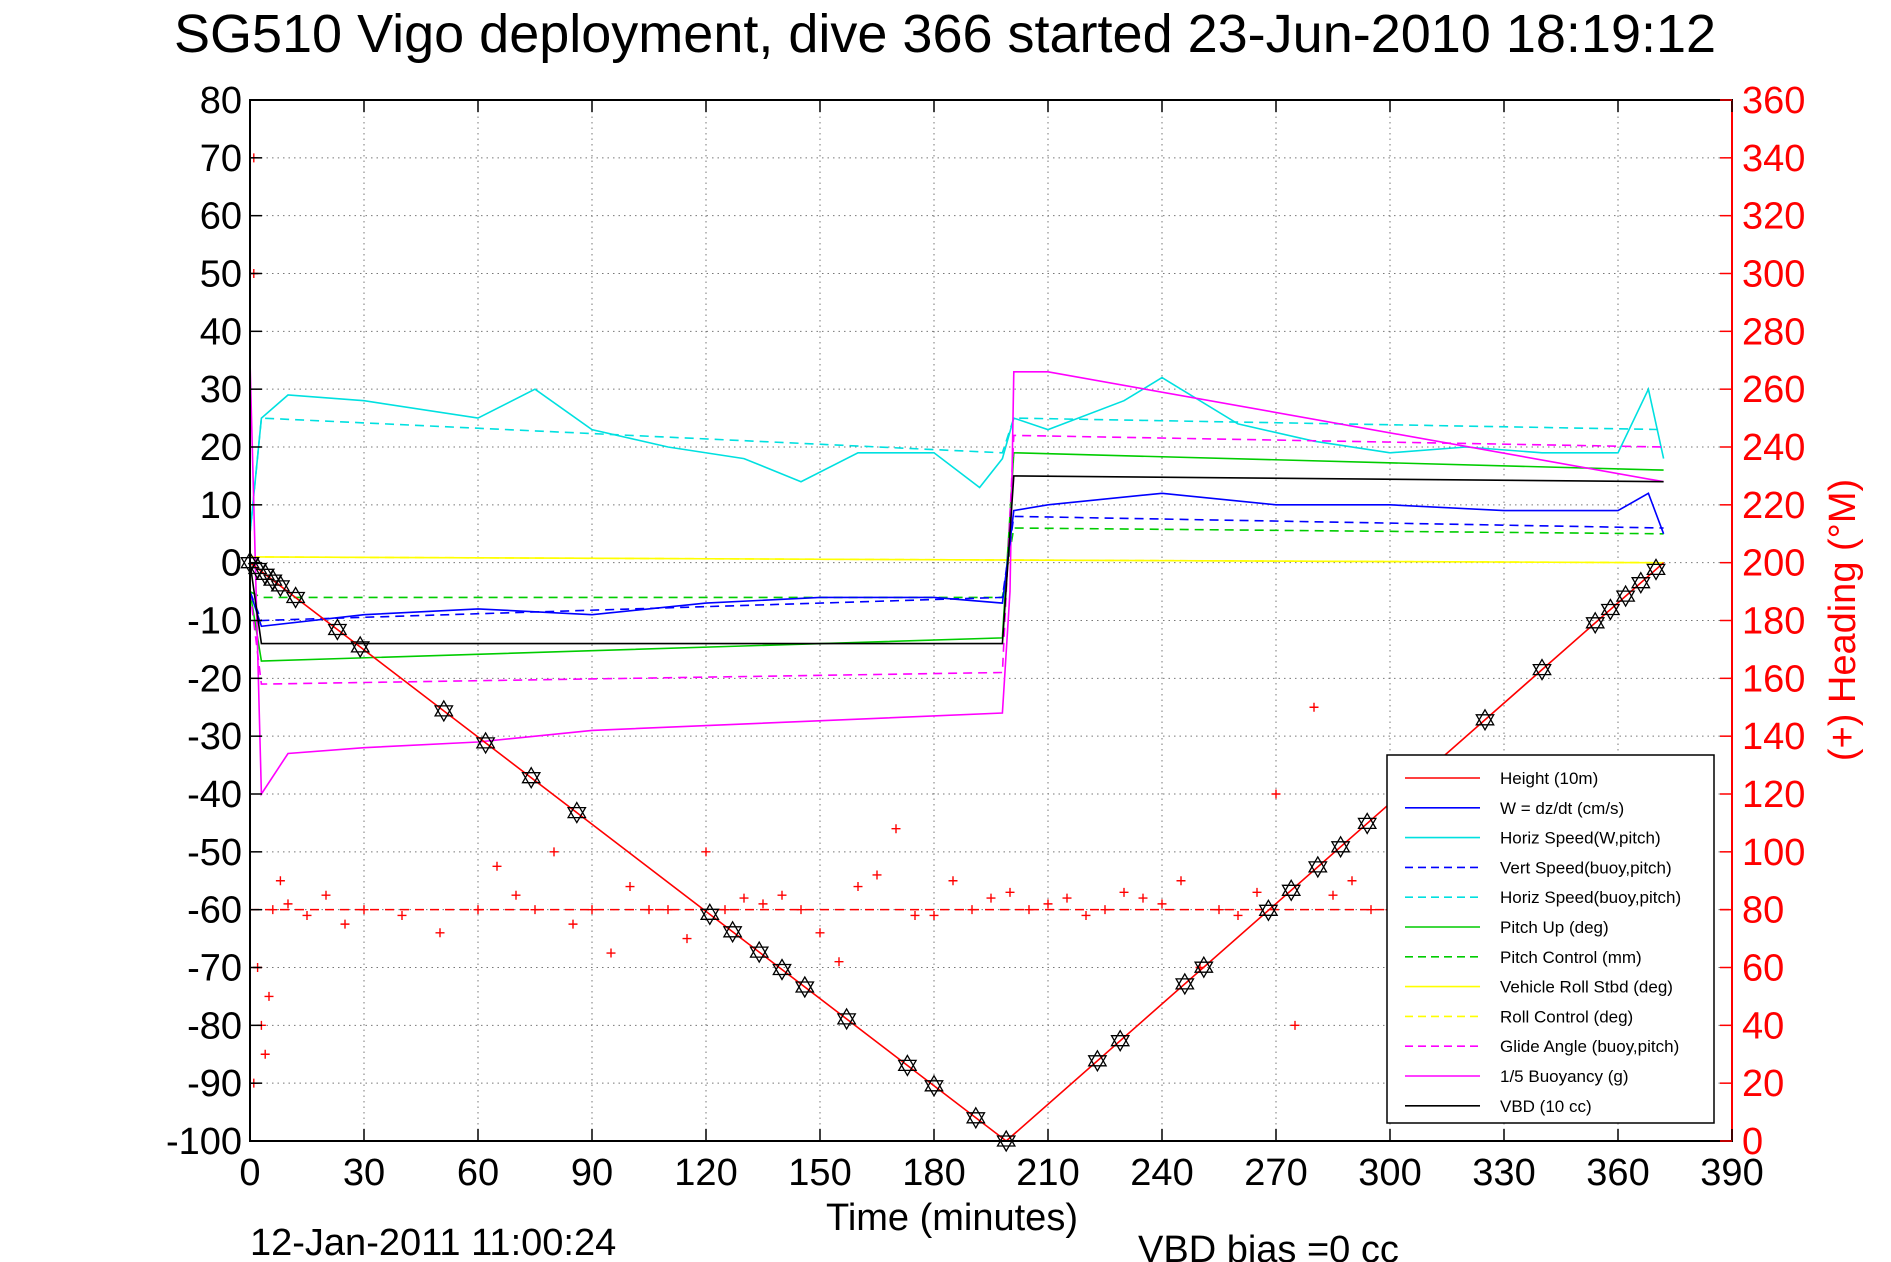  Describe the element at coordinates (933, 1173) in the screenshot. I see `x-tick-label: 180` at that location.